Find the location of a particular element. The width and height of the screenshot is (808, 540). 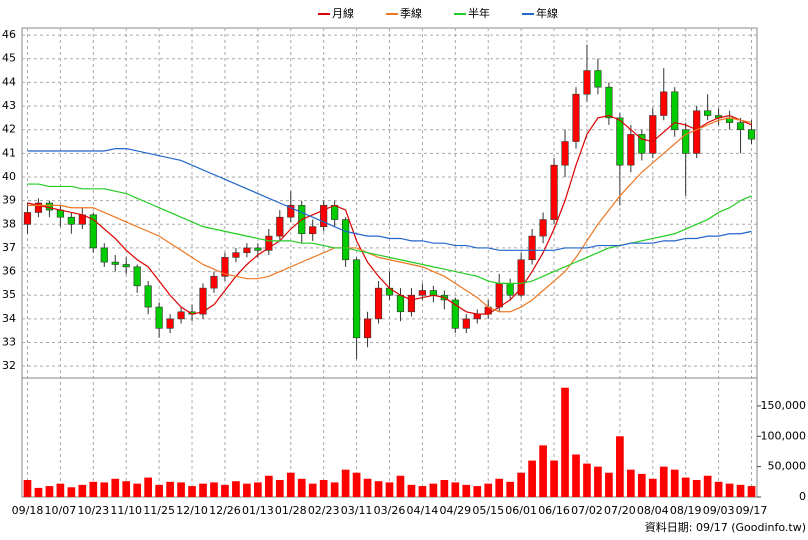

y2-tick-label: 150,000 is located at coordinates (784, 405).